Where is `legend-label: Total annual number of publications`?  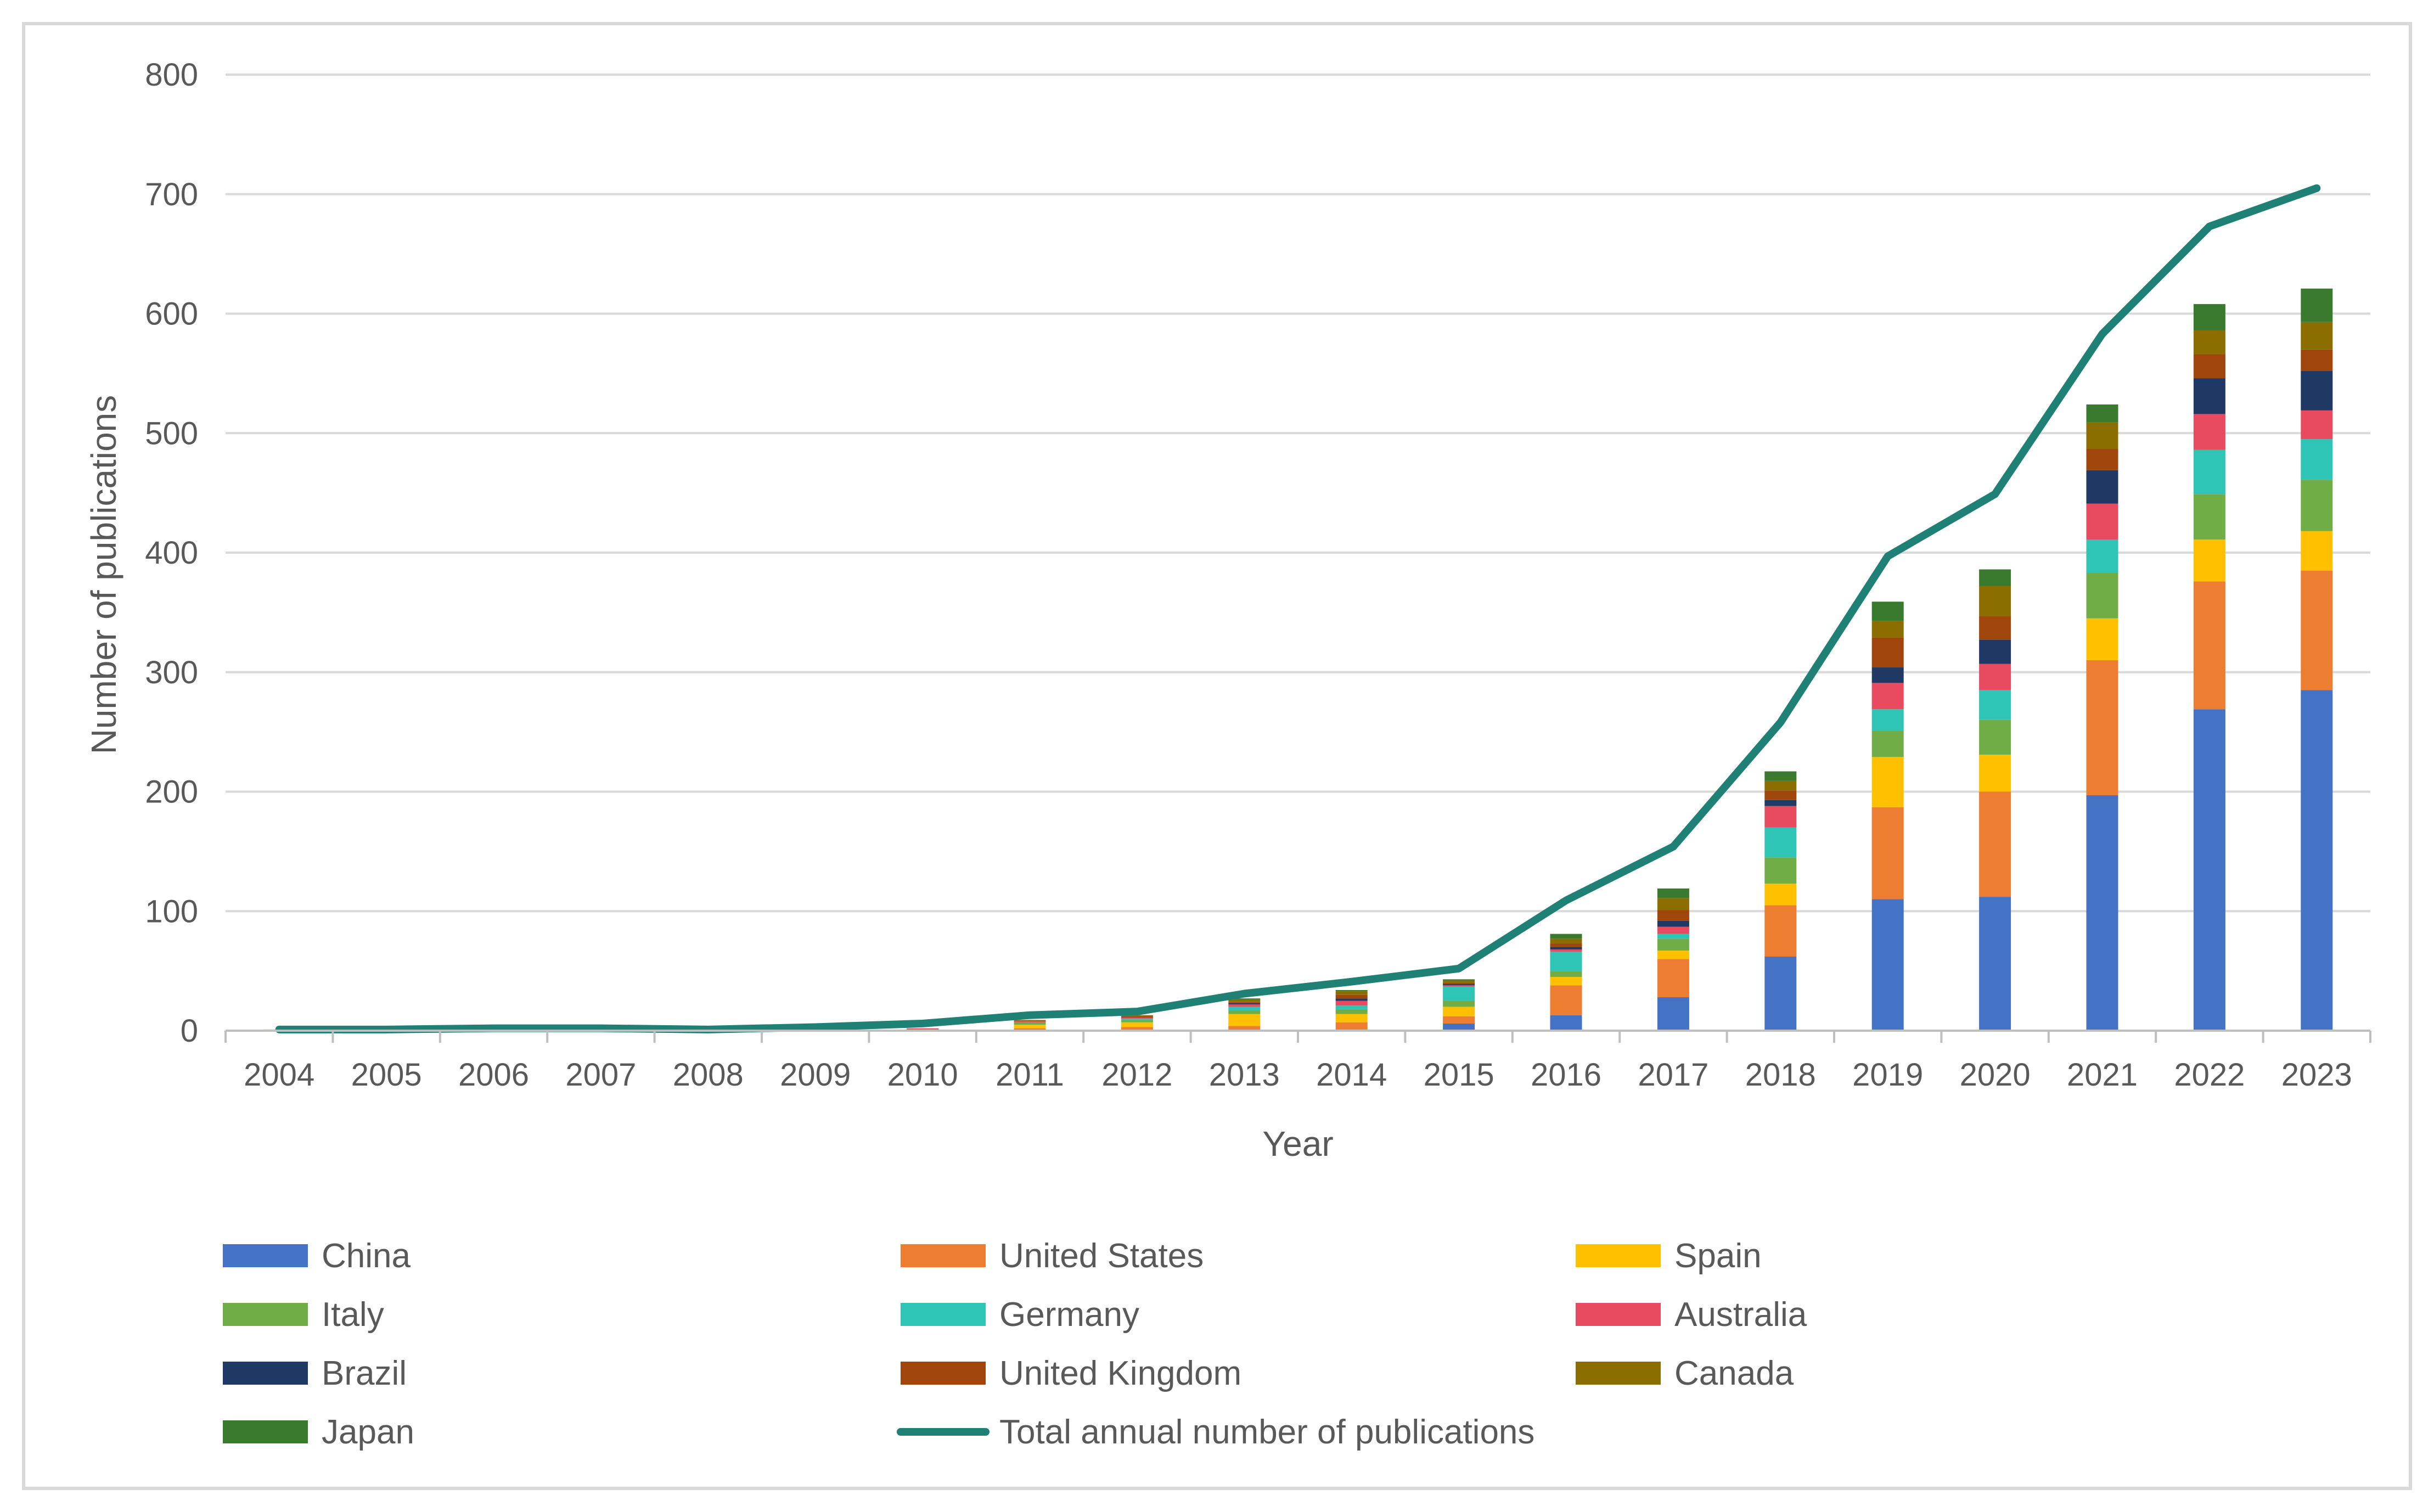 legend-label: Total annual number of publications is located at coordinates (1266, 1432).